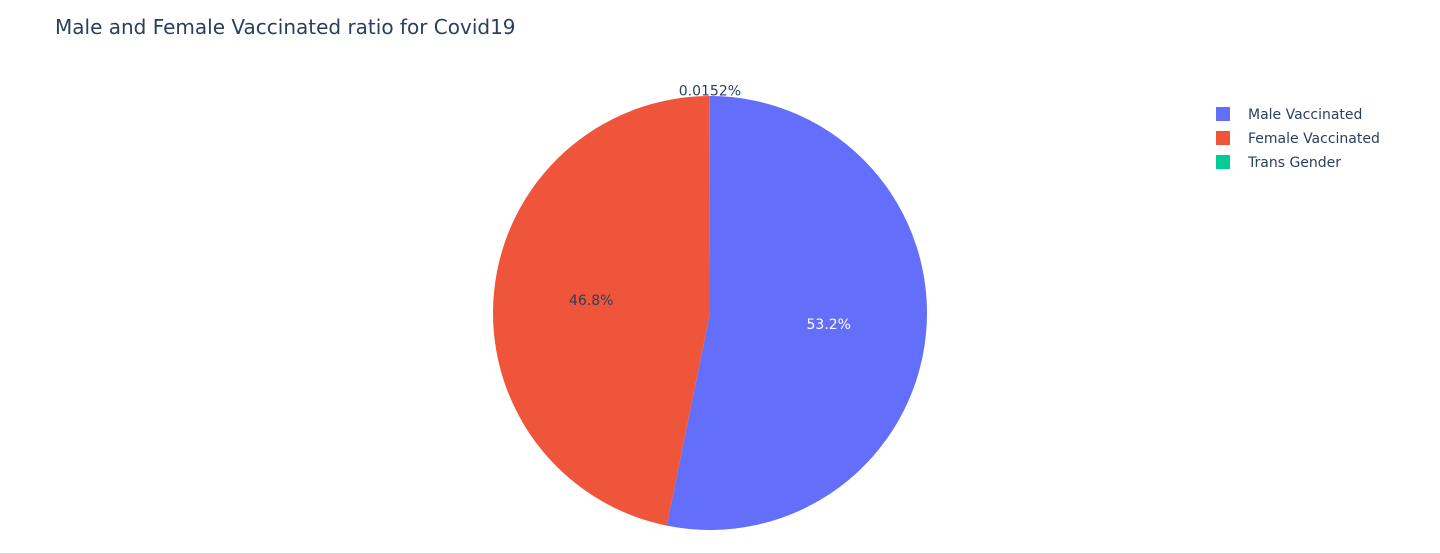 The width and height of the screenshot is (1440, 554). I want to click on slice-label-trans-gender: 0.0152%, so click(710, 92).